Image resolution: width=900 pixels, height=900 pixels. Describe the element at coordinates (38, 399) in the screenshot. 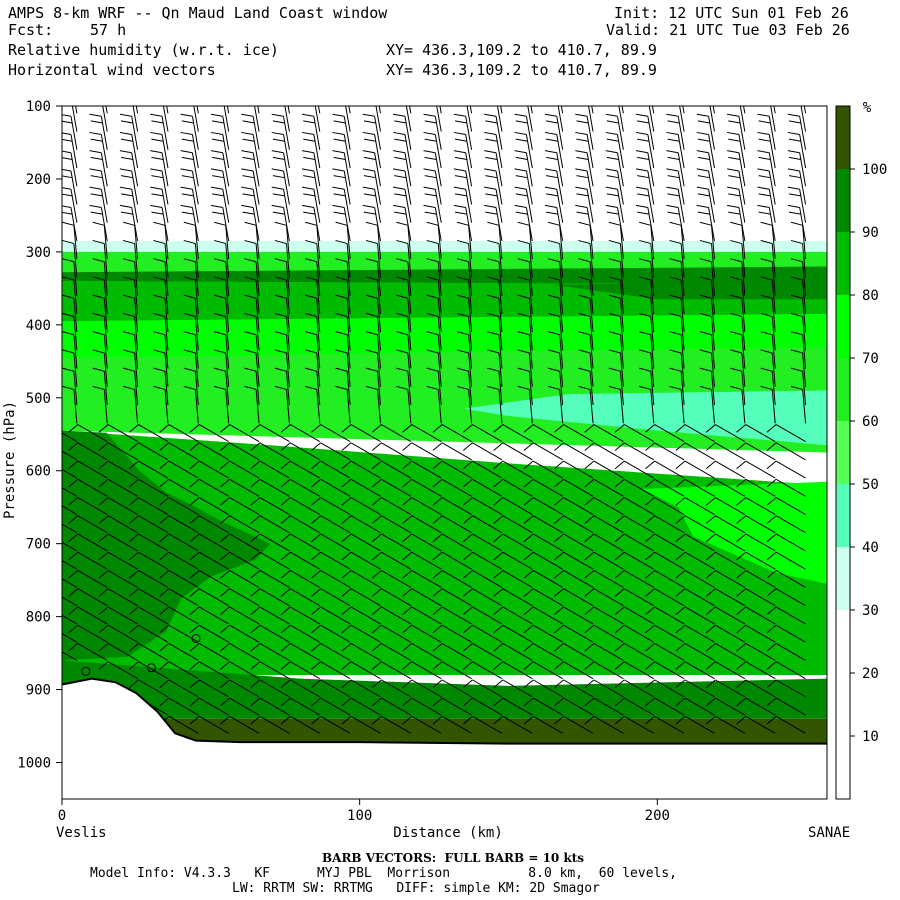

I see `y-tick-label: 500` at that location.